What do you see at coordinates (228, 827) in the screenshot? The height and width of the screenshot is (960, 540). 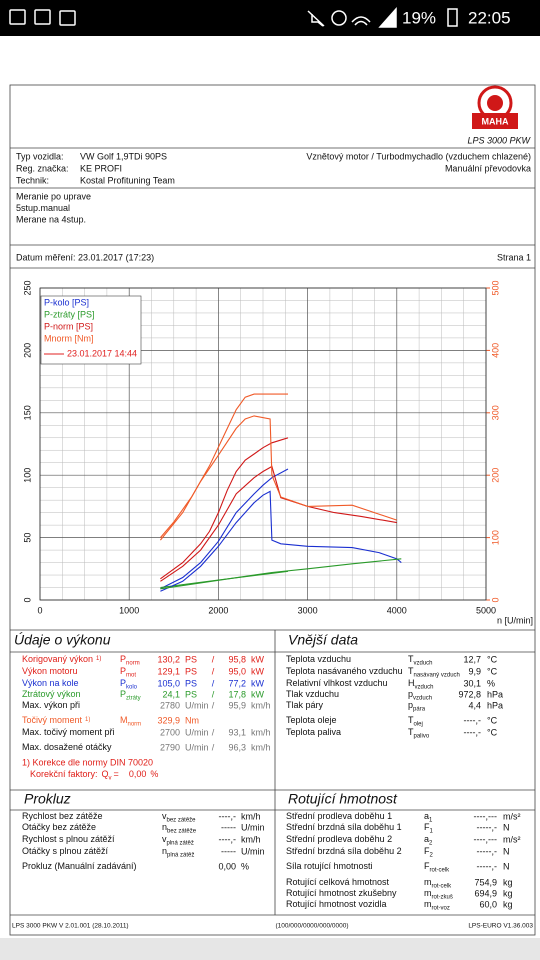 I see `row-value: -----` at bounding box center [228, 827].